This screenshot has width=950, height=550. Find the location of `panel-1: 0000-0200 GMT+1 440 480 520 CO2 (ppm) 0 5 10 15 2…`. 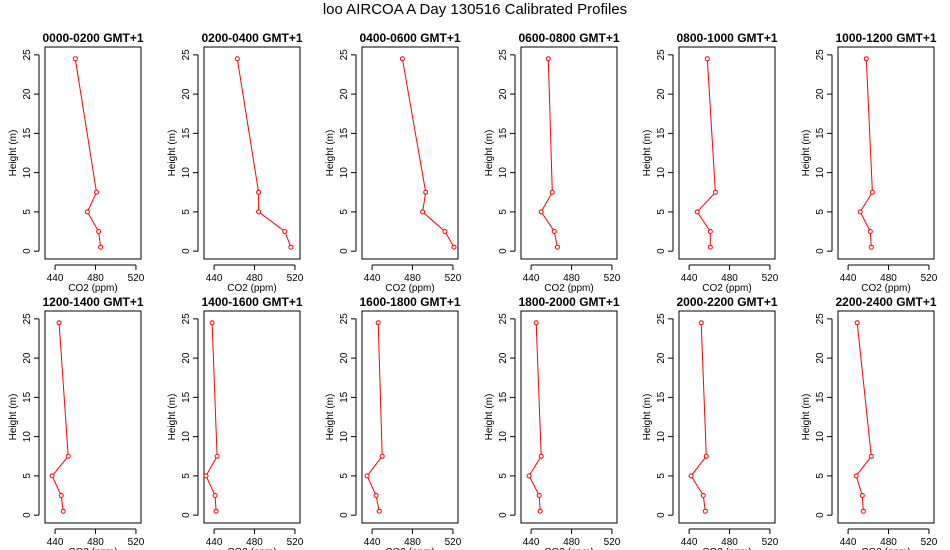

panel-1: 0000-0200 GMT+1 440 480 520 CO2 (ppm) 0 5 10 15 2… is located at coordinates (76, 162).